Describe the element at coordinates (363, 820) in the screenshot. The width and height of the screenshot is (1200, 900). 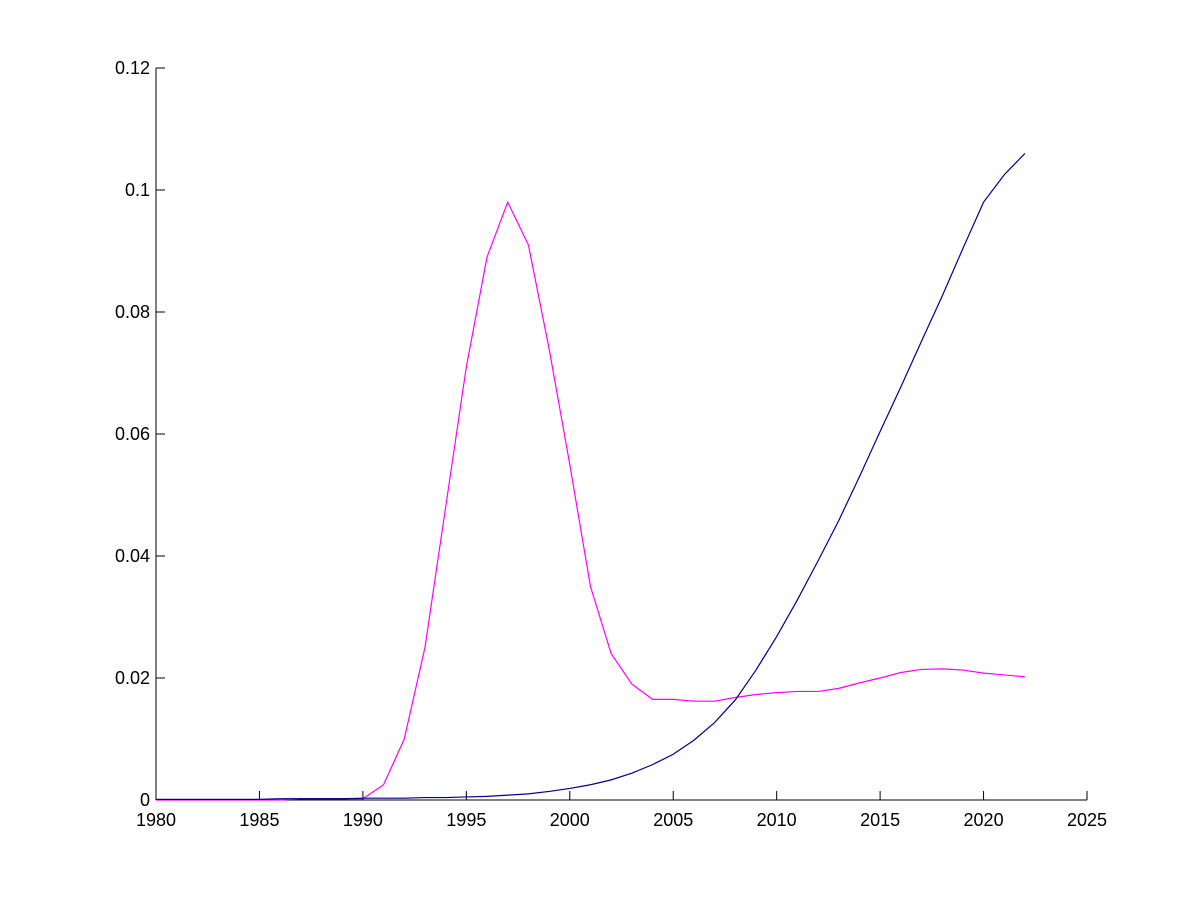
I see `x-tick-label: 1990` at that location.